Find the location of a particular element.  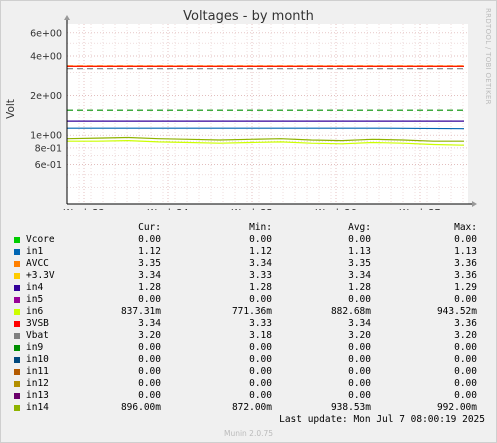

legend-cur: 1.12 is located at coordinates (149, 251).